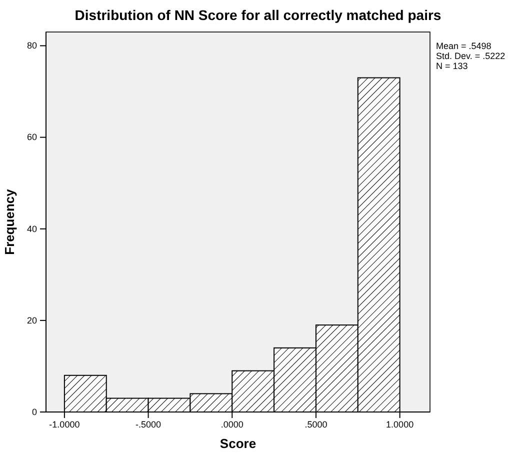 The height and width of the screenshot is (456, 521). Describe the element at coordinates (9, 221) in the screenshot. I see `y-axis-title: Frequency` at that location.